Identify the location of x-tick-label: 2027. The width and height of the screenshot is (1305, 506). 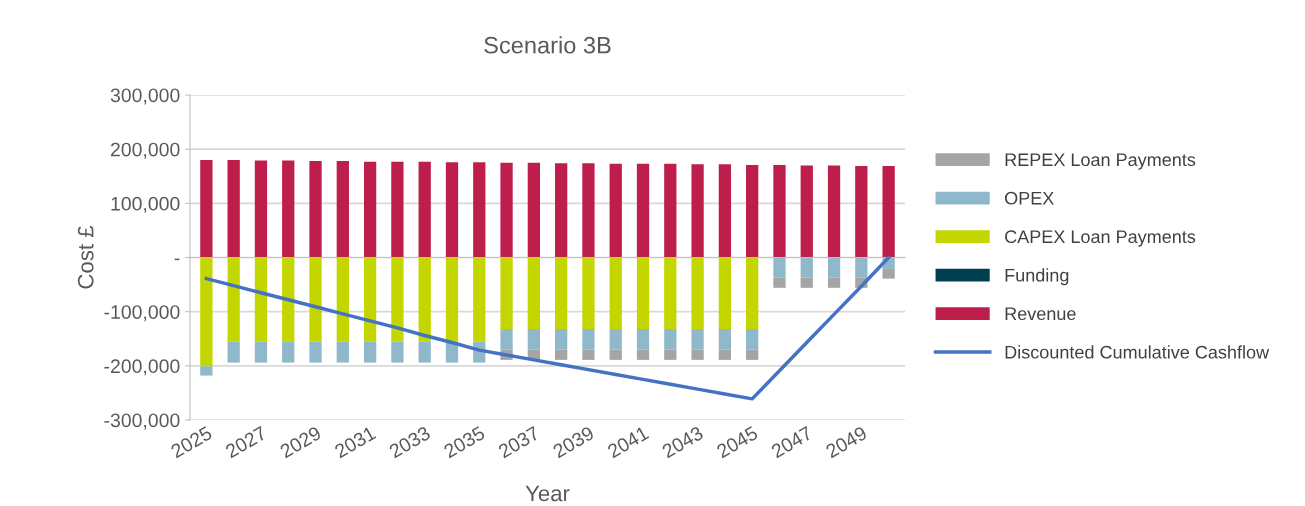
(246, 442).